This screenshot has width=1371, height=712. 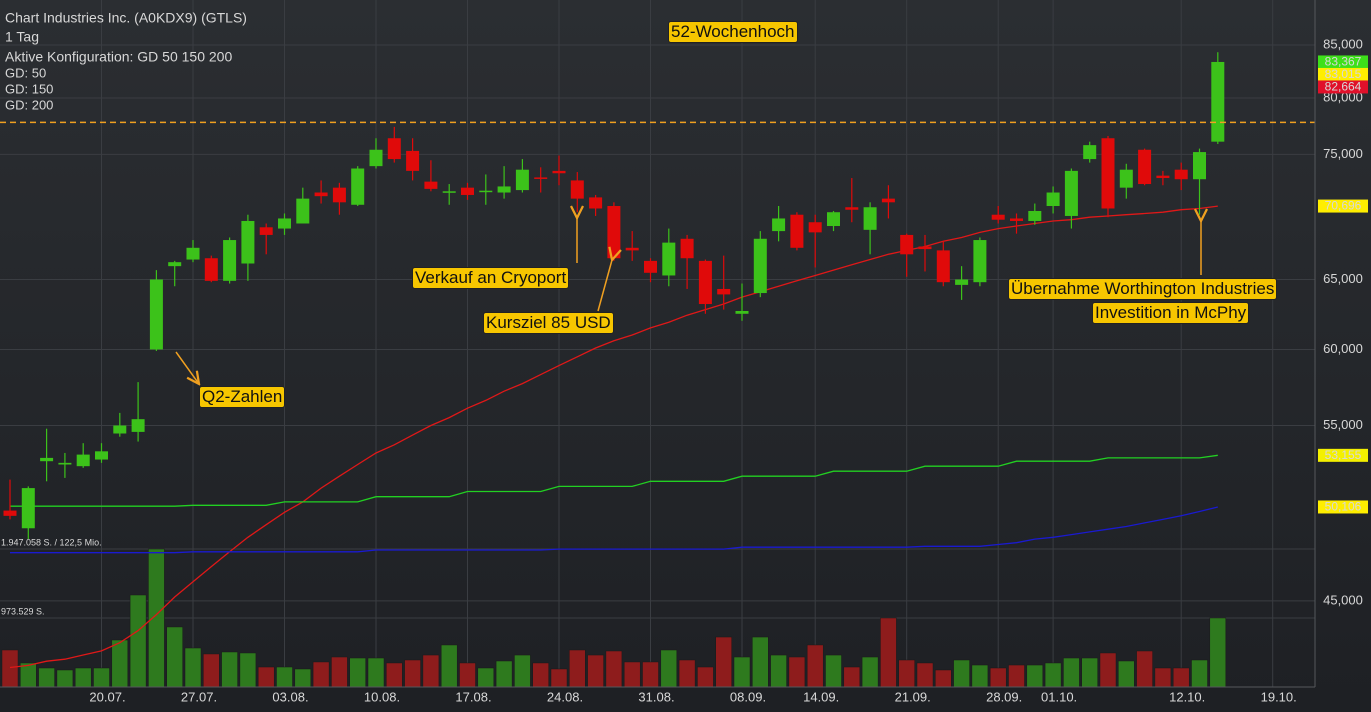 What do you see at coordinates (565, 696) in the screenshot?
I see `x-tick-label: 24.08.` at bounding box center [565, 696].